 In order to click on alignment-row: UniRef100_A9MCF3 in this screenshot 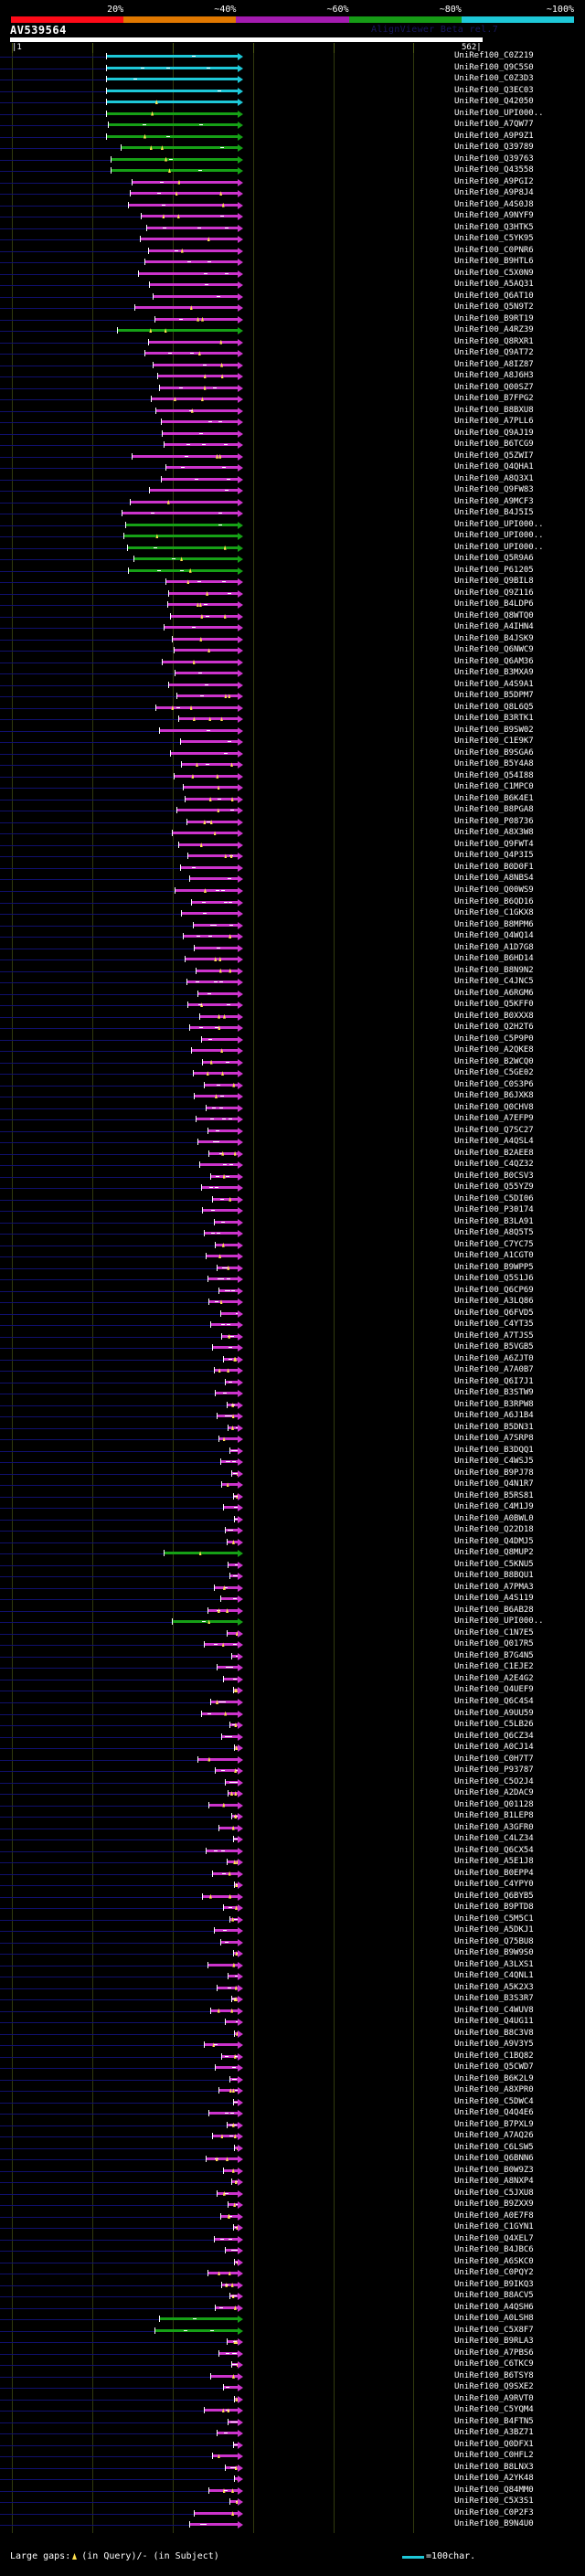, I will do `click(293, 501)`.